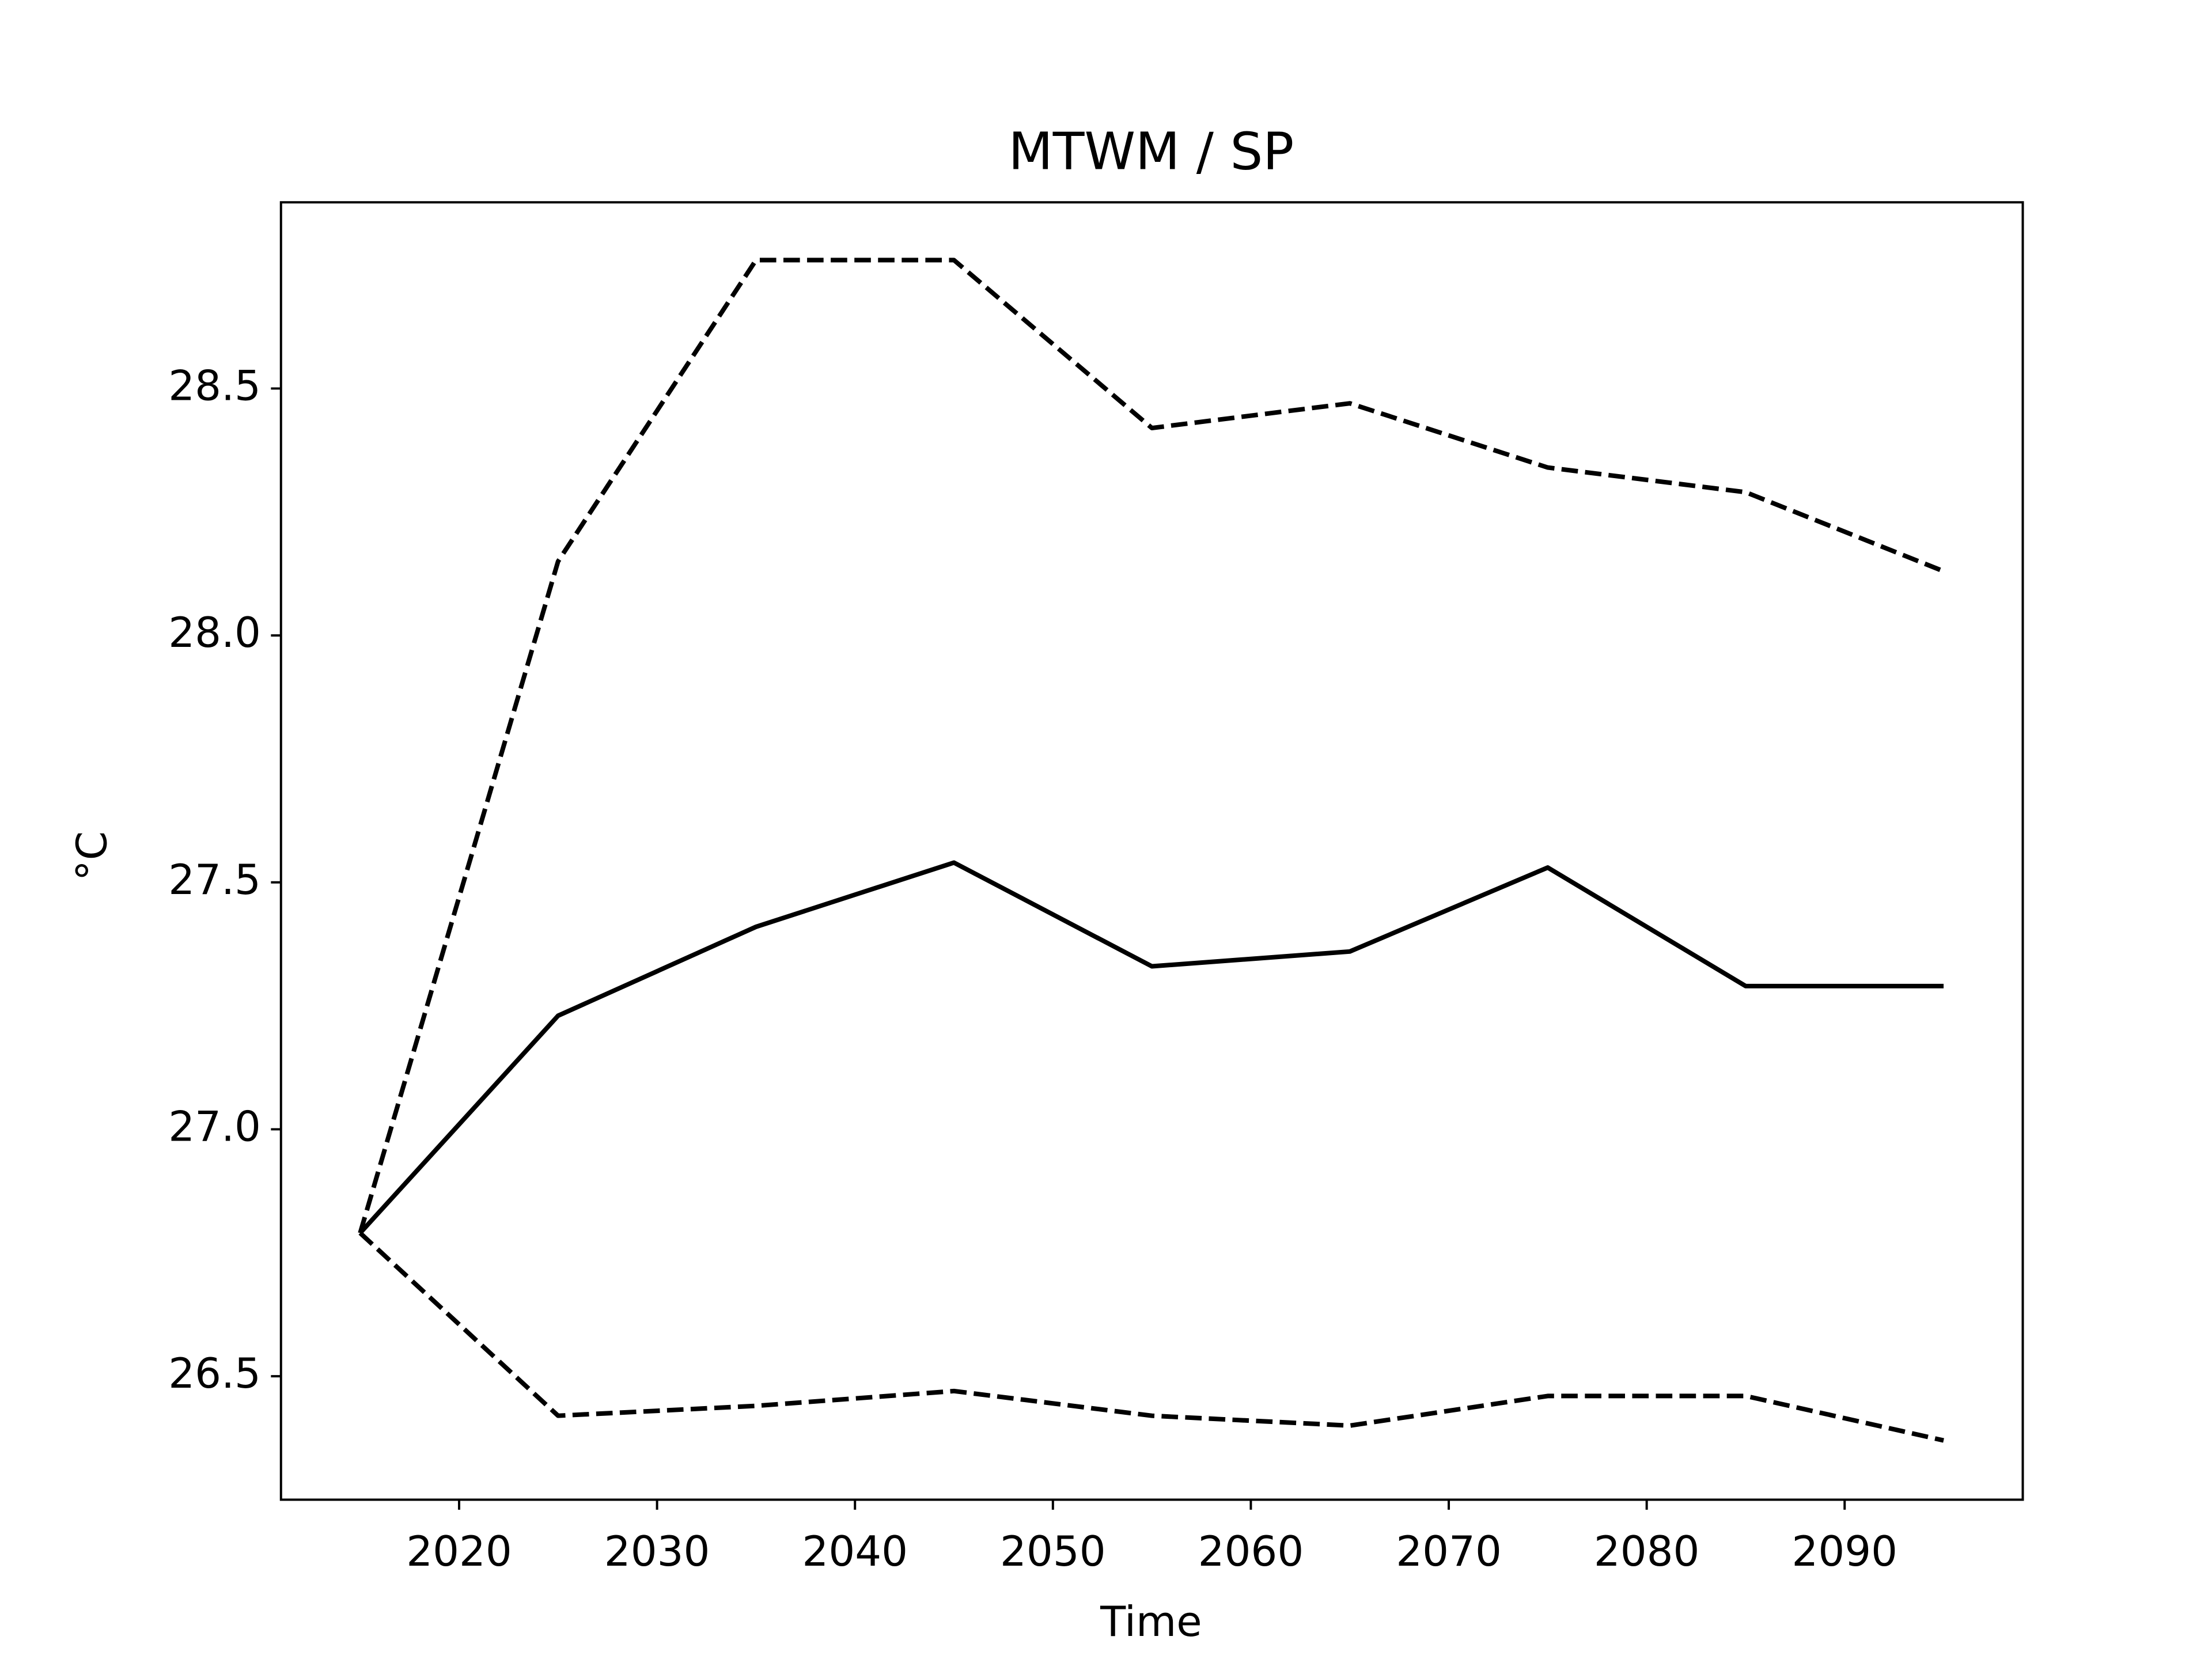  Describe the element at coordinates (214, 880) in the screenshot. I see `y-tick-label: 27.5` at that location.